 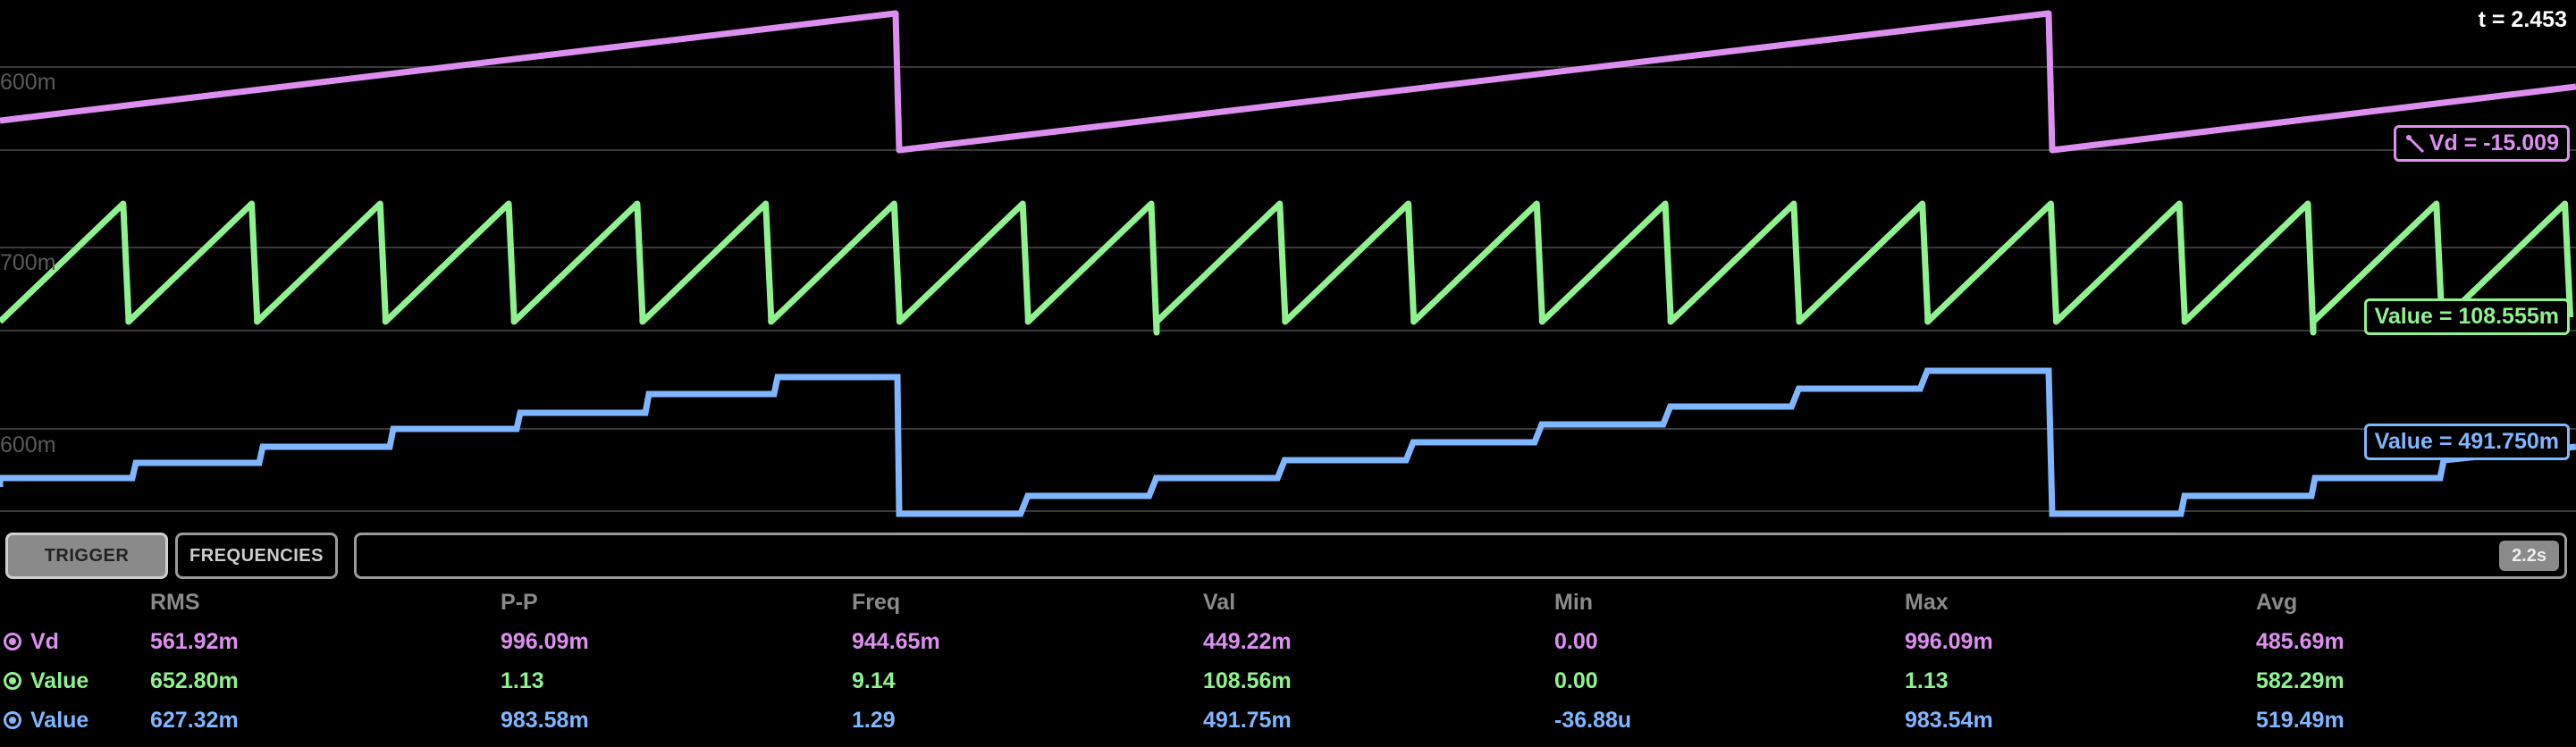 I want to click on trace-tag-value-1-label: Value = 108.555m, so click(x=2467, y=316).